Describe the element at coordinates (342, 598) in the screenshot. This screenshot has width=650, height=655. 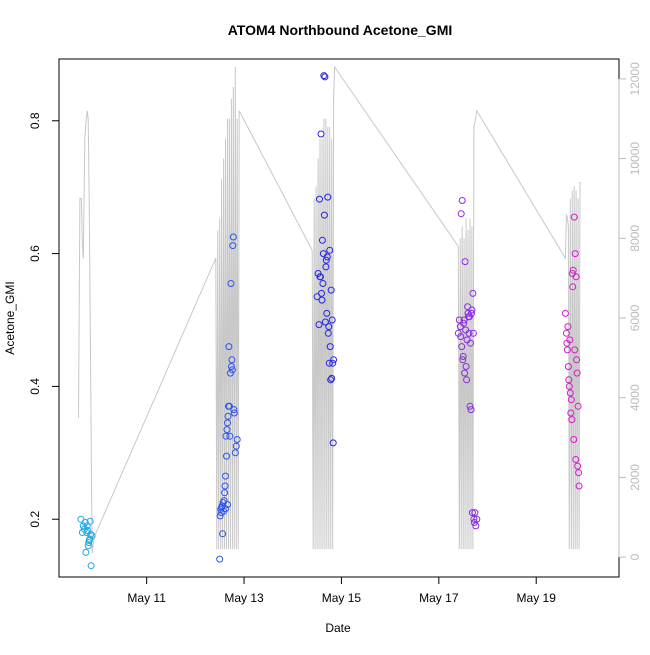
I see `x-tick-label: May 15` at that location.